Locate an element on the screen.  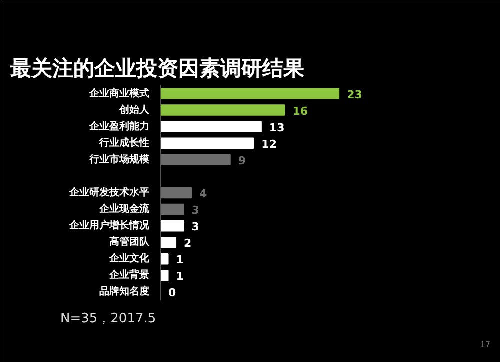
data-label: 9 is located at coordinates (242, 161).